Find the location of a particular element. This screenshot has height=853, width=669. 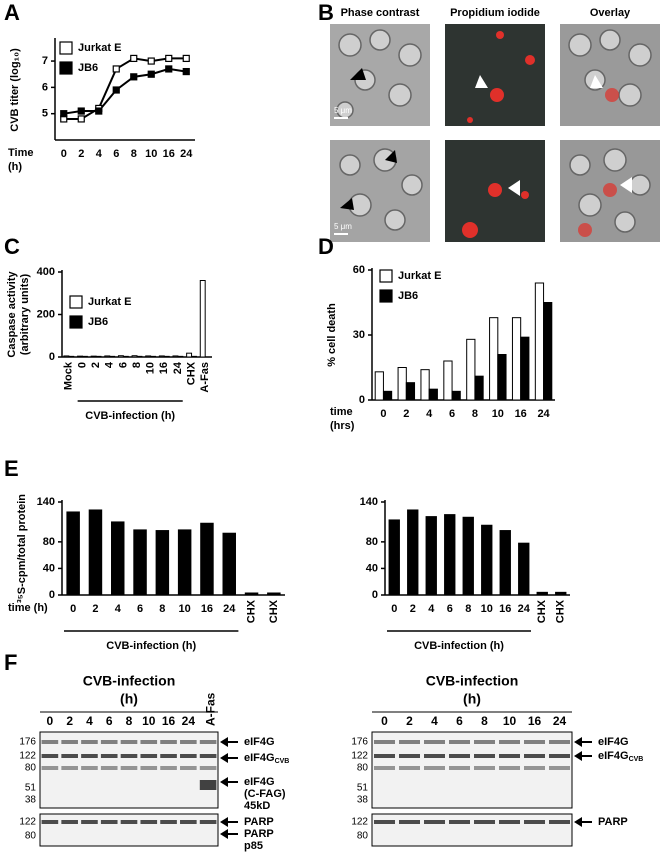

x-tick-label: A-Fas is located at coordinates (205, 377).